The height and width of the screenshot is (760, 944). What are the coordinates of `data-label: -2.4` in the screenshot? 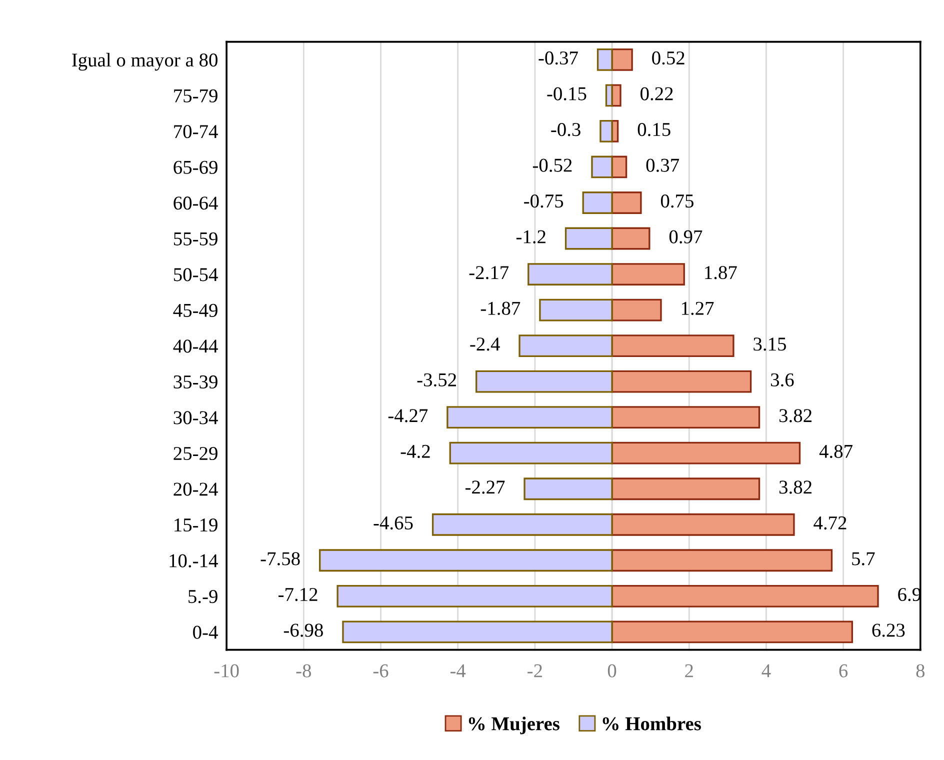 It's located at (485, 344).